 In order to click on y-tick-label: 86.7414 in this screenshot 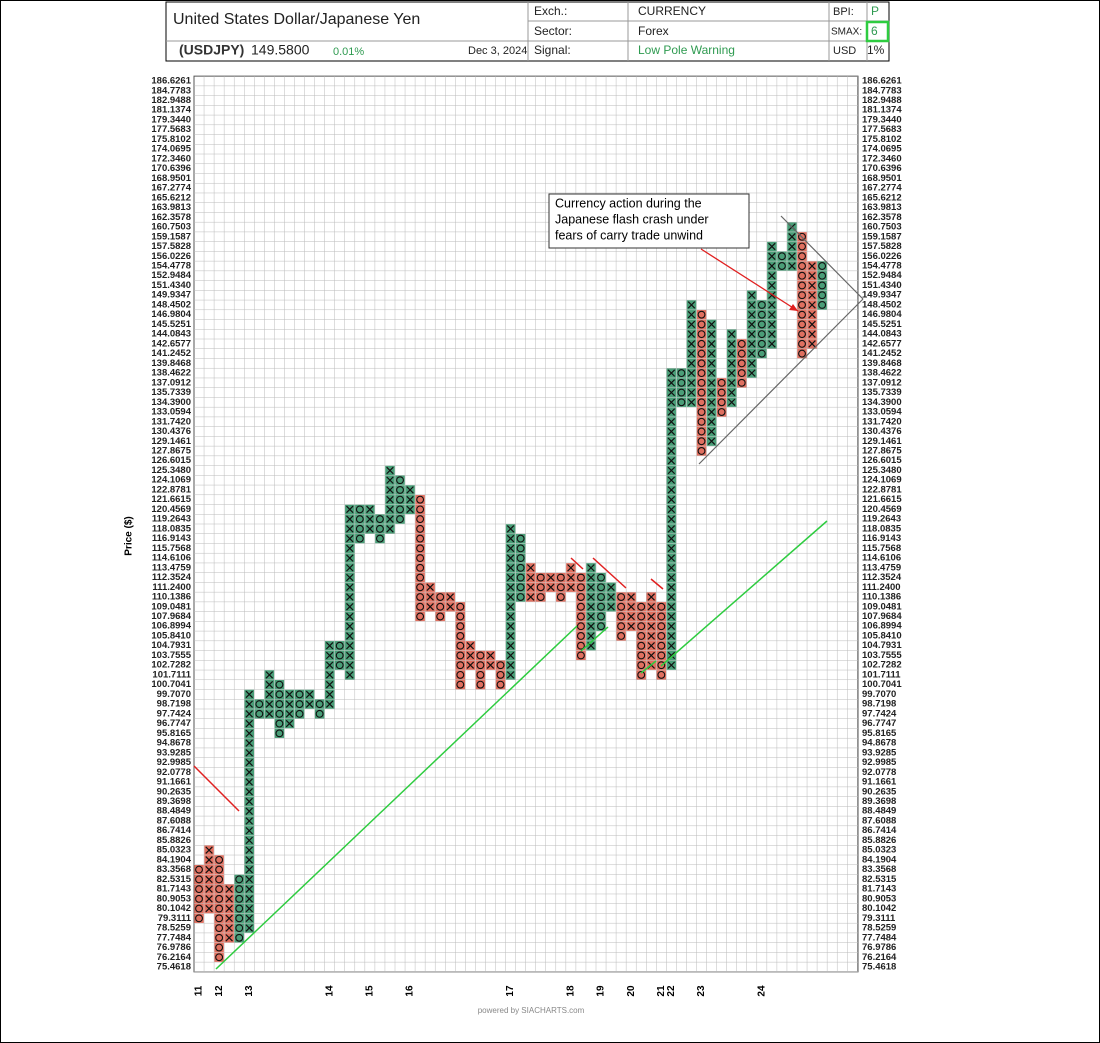, I will do `click(174, 830)`.